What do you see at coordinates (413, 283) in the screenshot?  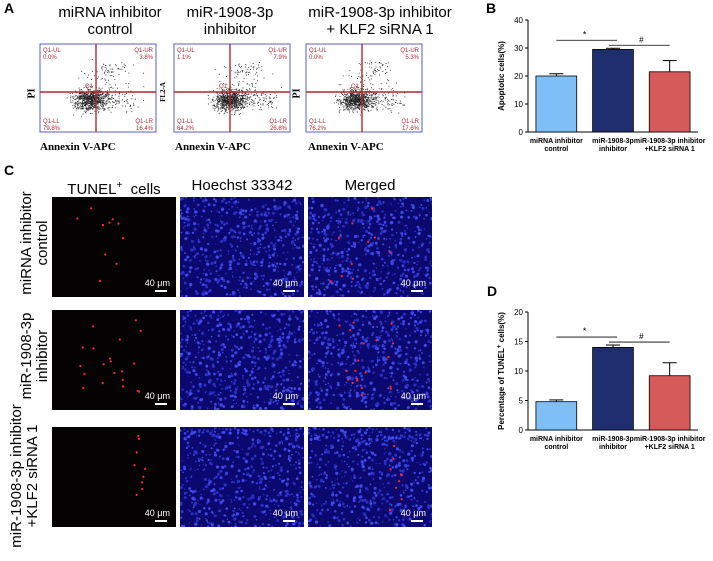 I see `scale-bar-label: 40 μm` at bounding box center [413, 283].